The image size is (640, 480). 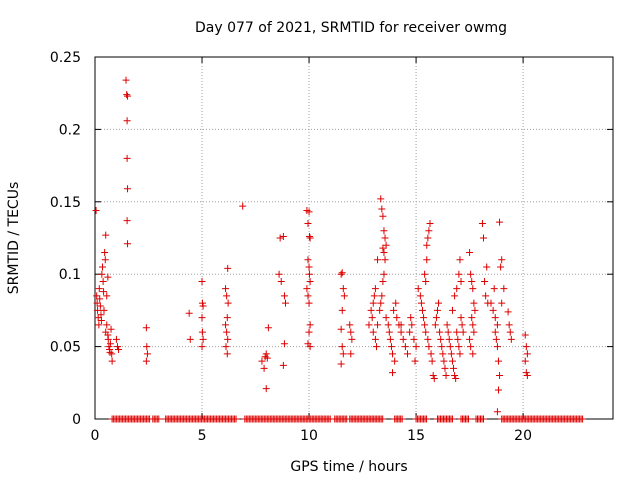 What do you see at coordinates (65, 58) in the screenshot?
I see `y-tick-label: 0.25` at bounding box center [65, 58].